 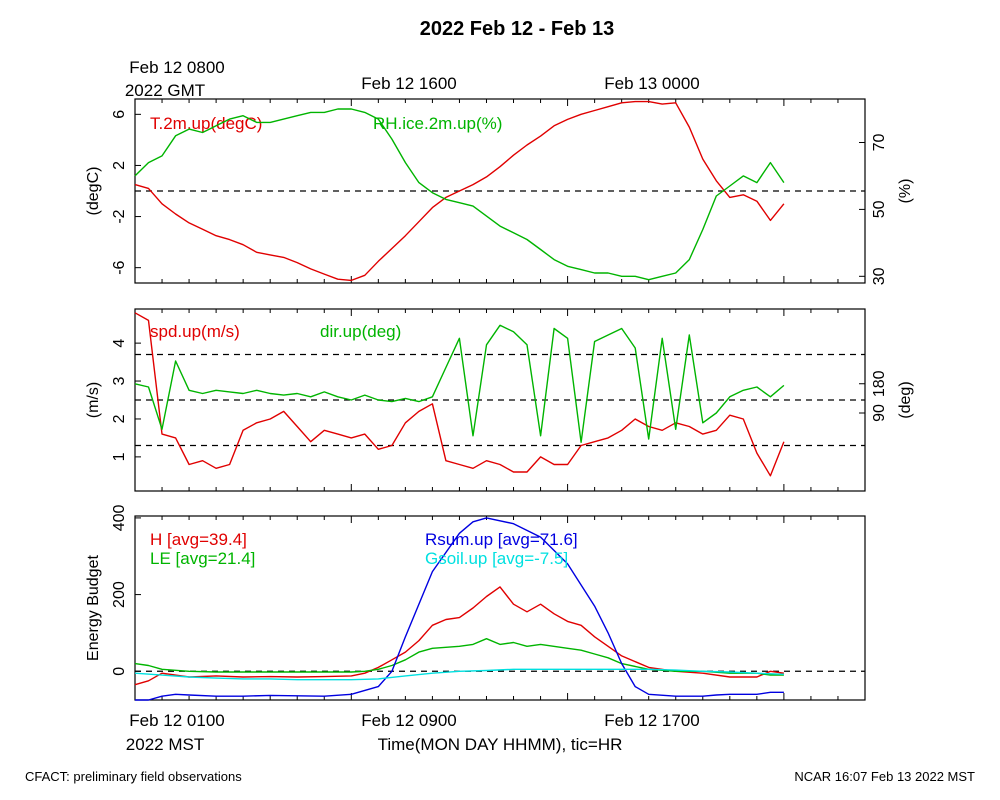 What do you see at coordinates (119, 594) in the screenshot?
I see `y-tick-label: 200` at bounding box center [119, 594].